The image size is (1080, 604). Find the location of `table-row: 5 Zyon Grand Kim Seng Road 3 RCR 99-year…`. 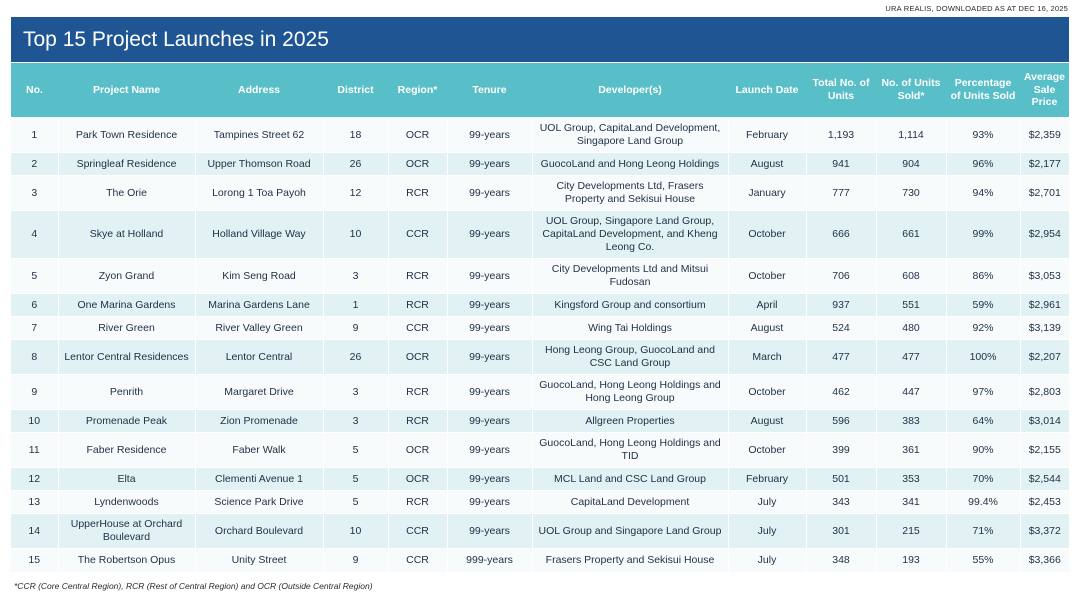

table-row: 5 Zyon Grand Kim Seng Road 3 RCR 99-year… is located at coordinates (540, 276).